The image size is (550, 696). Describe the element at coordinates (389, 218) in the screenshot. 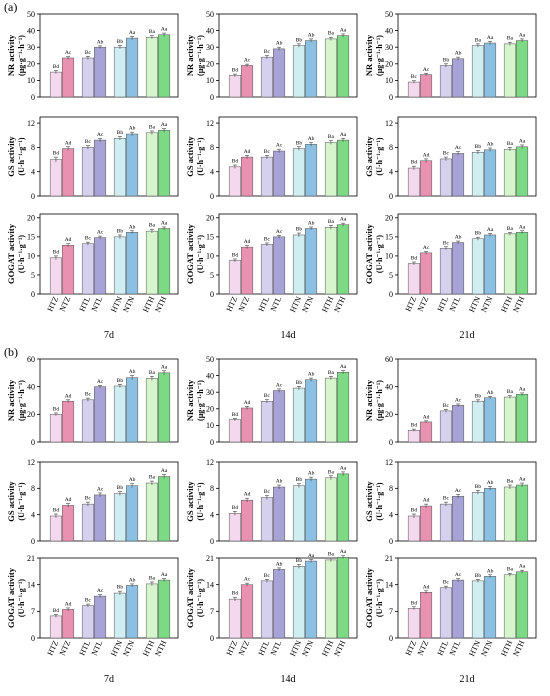

I see `y-tick-label: 20` at that location.